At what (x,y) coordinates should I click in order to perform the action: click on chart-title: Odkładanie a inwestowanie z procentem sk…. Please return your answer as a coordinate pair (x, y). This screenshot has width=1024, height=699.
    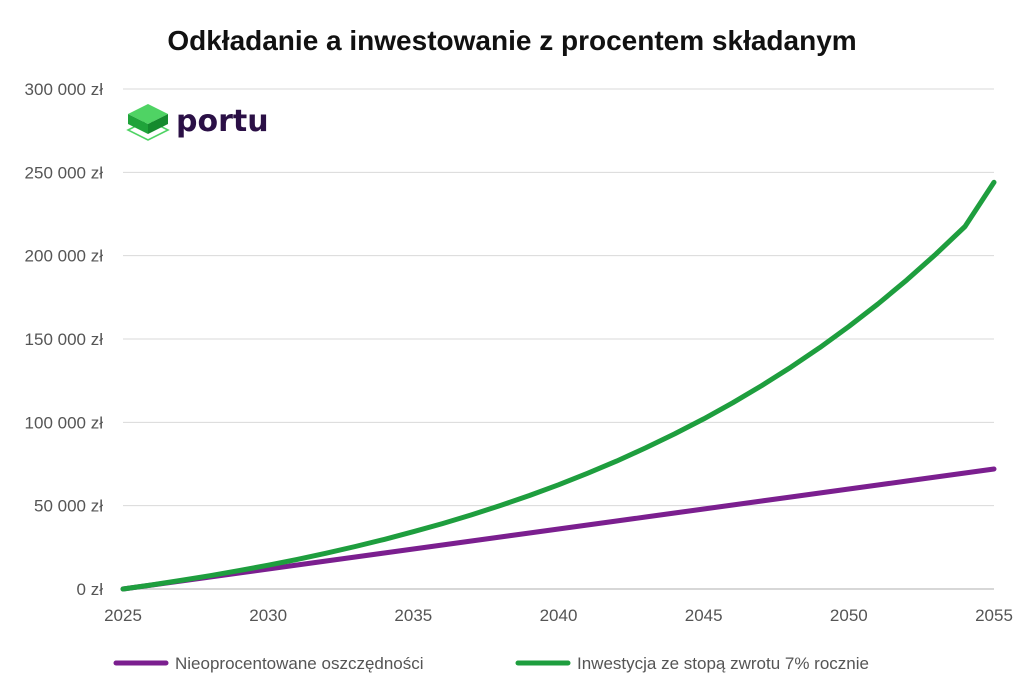
    Looking at the image, I should click on (511, 40).